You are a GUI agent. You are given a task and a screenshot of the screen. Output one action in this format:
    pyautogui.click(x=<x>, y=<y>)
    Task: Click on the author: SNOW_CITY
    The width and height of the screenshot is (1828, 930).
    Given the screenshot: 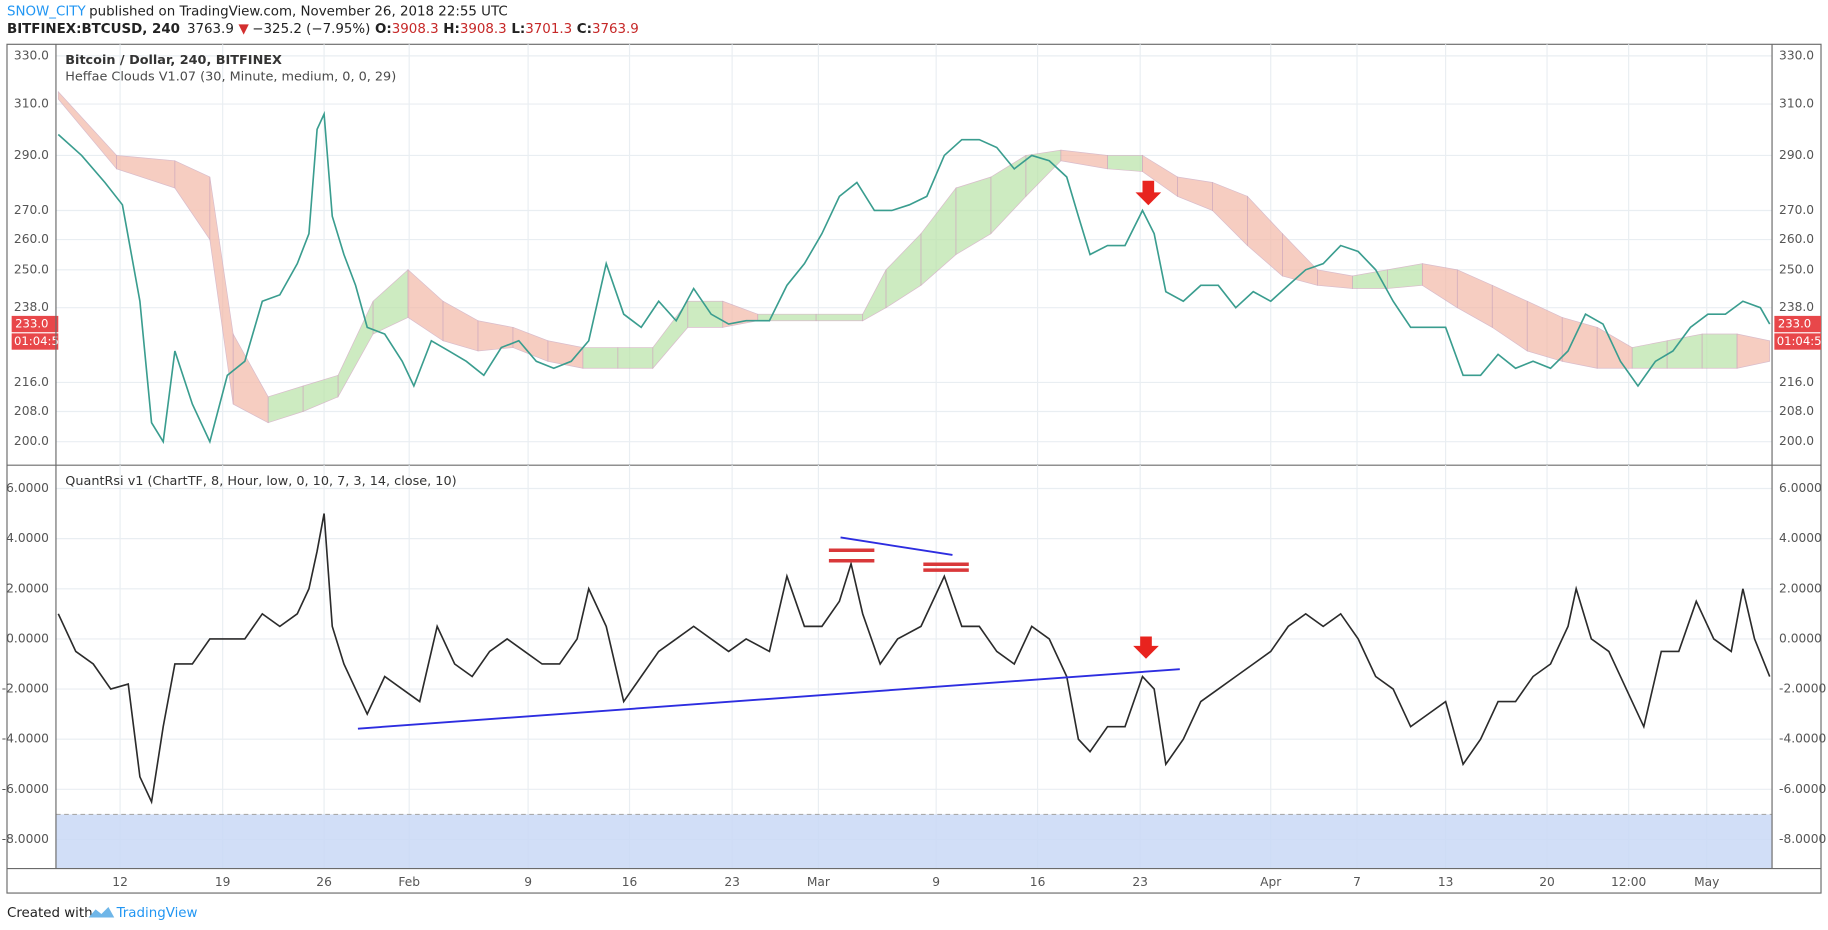 What is the action you would take?
    pyautogui.click(x=46, y=12)
    